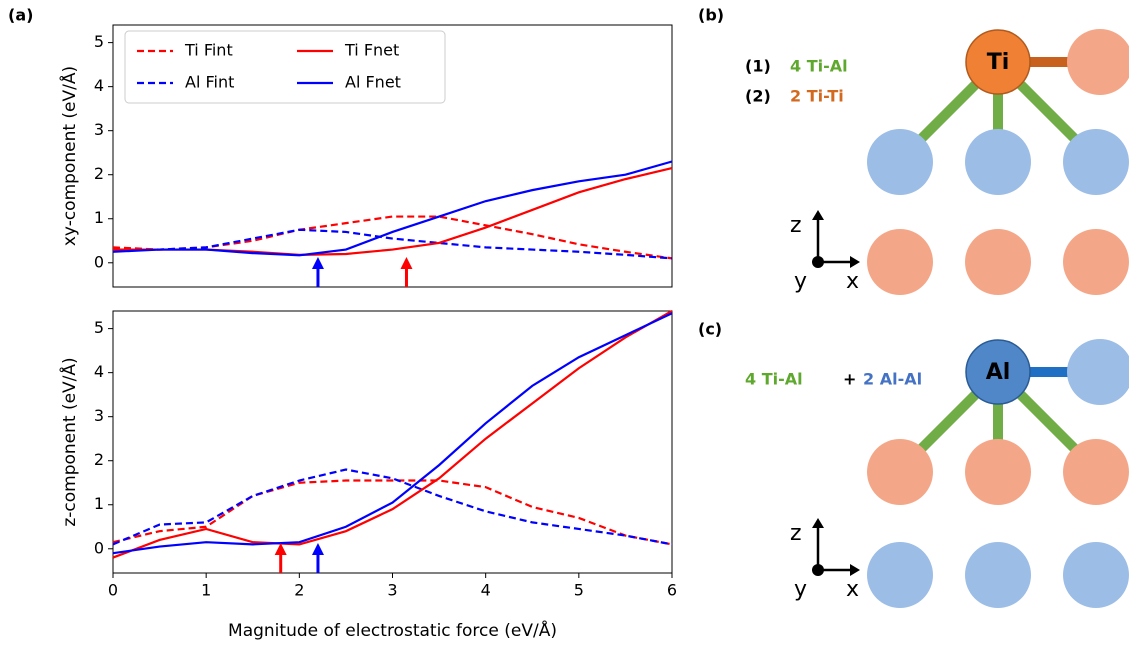 The width and height of the screenshot is (1129, 648). Describe the element at coordinates (937, 162) in the screenshot. I see `diagram-b: Ti (1) 4 Ti-Al (2) 2 Ti-Ti z y x` at that location.